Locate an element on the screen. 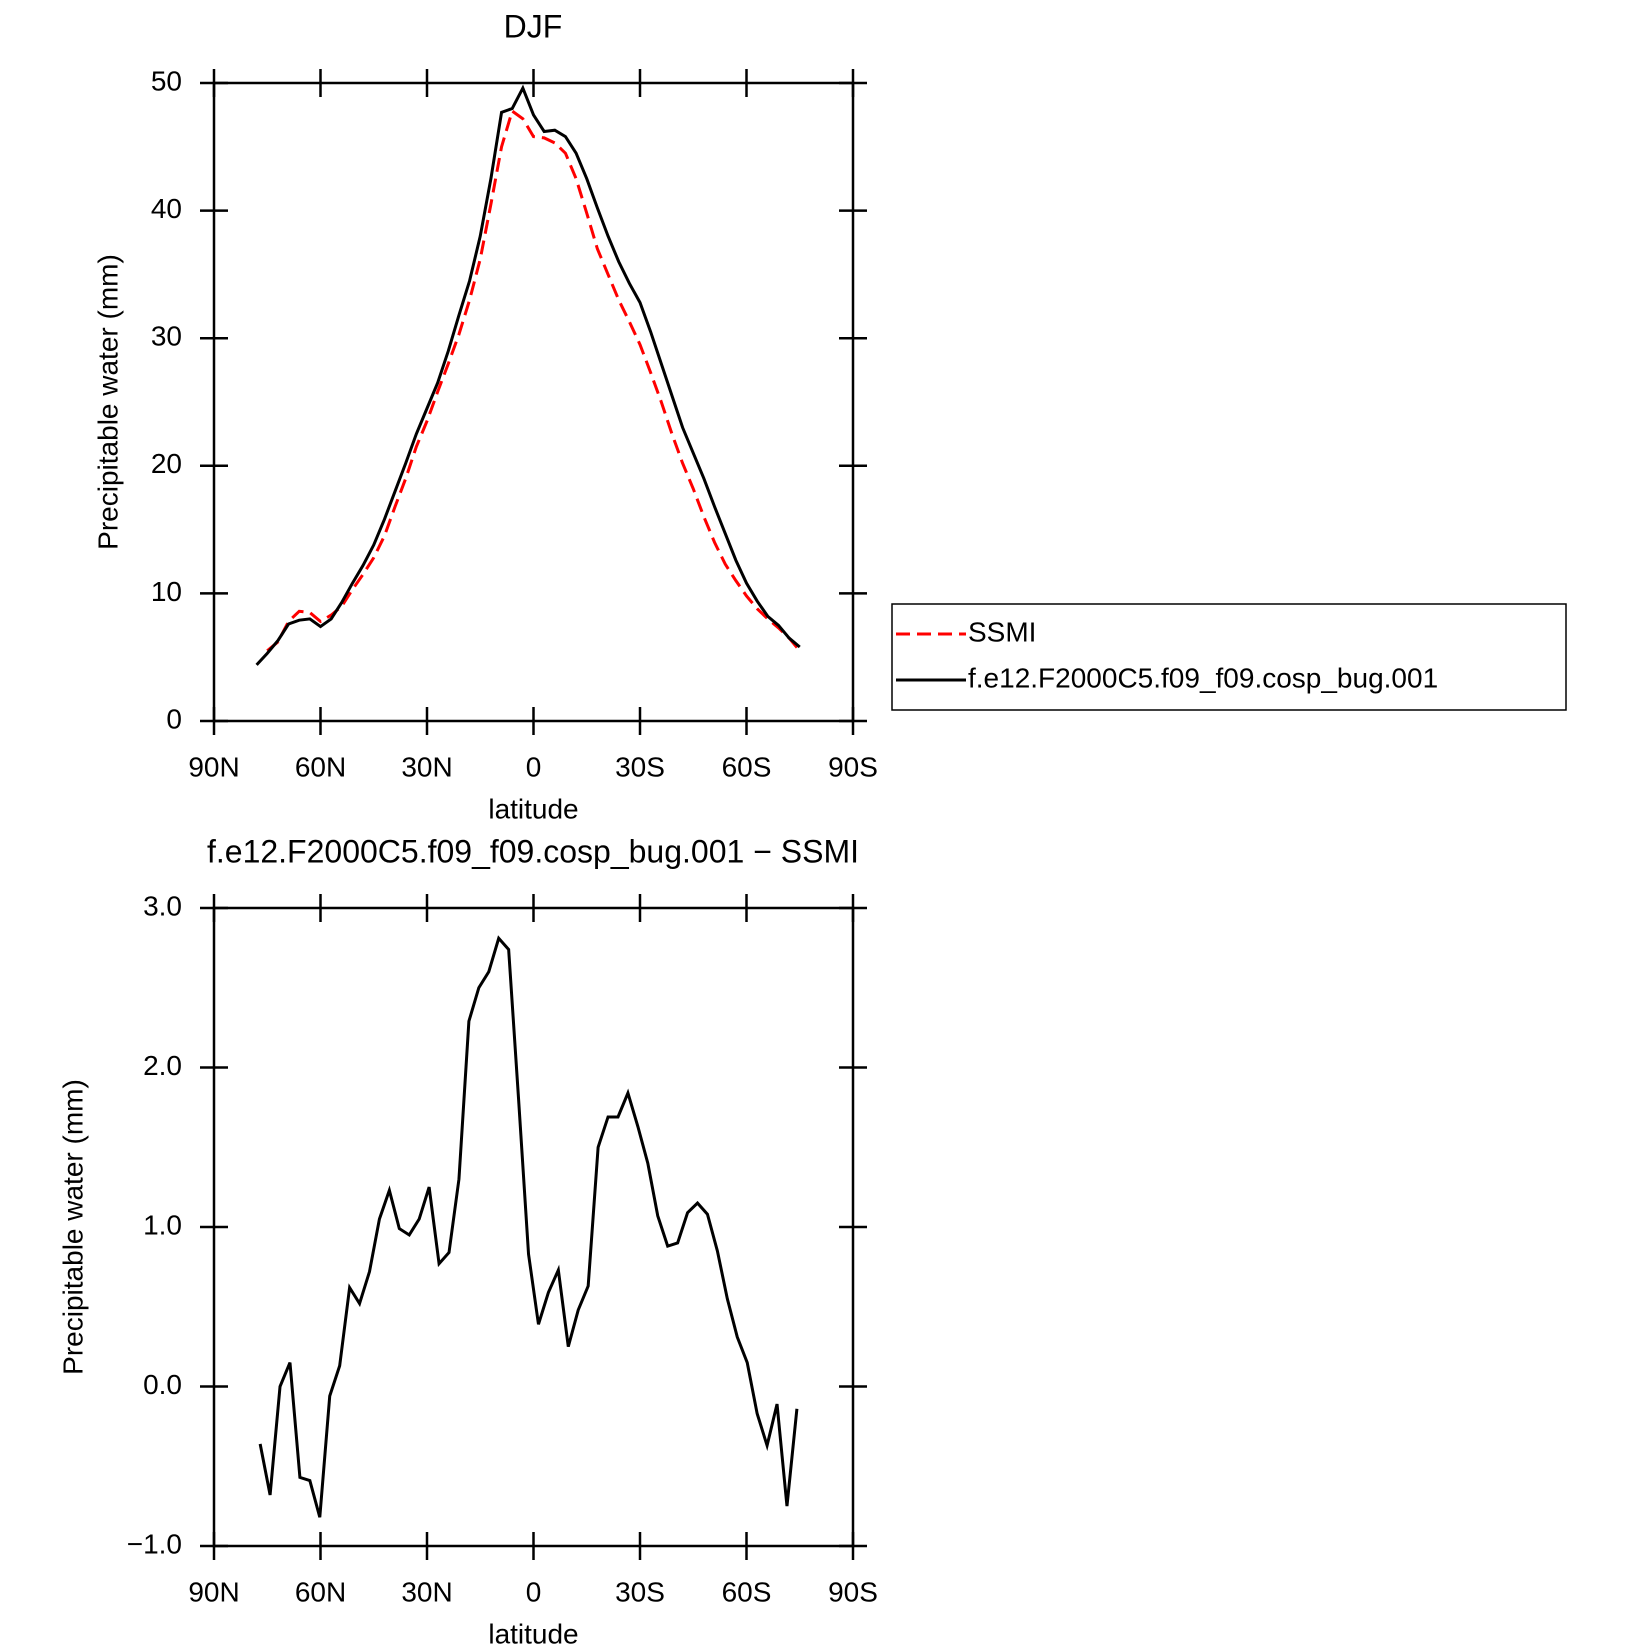 This screenshot has height=1652, width=1652. y-tick-label: 50 is located at coordinates (166, 80).